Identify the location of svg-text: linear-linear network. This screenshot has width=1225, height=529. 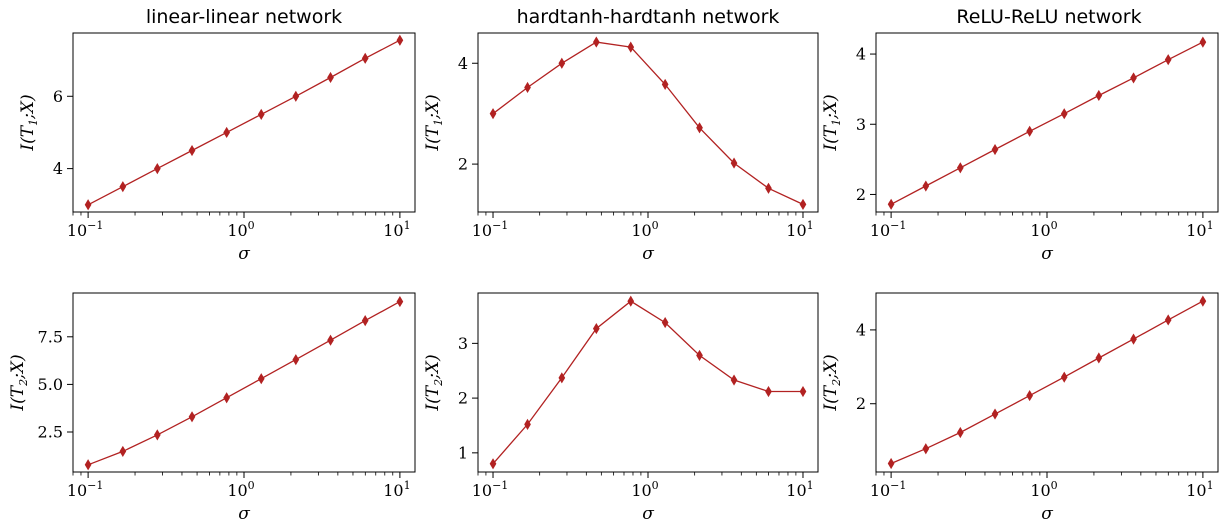
(244, 17).